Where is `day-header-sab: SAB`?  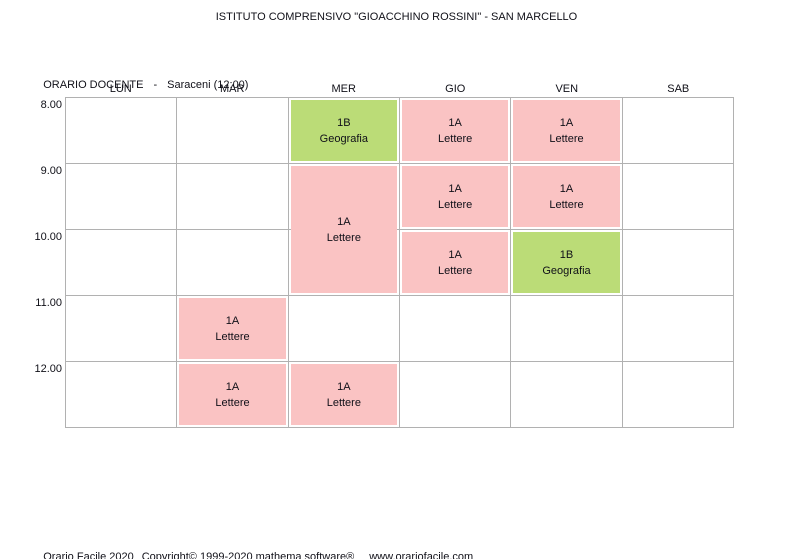 day-header-sab: SAB is located at coordinates (678, 89).